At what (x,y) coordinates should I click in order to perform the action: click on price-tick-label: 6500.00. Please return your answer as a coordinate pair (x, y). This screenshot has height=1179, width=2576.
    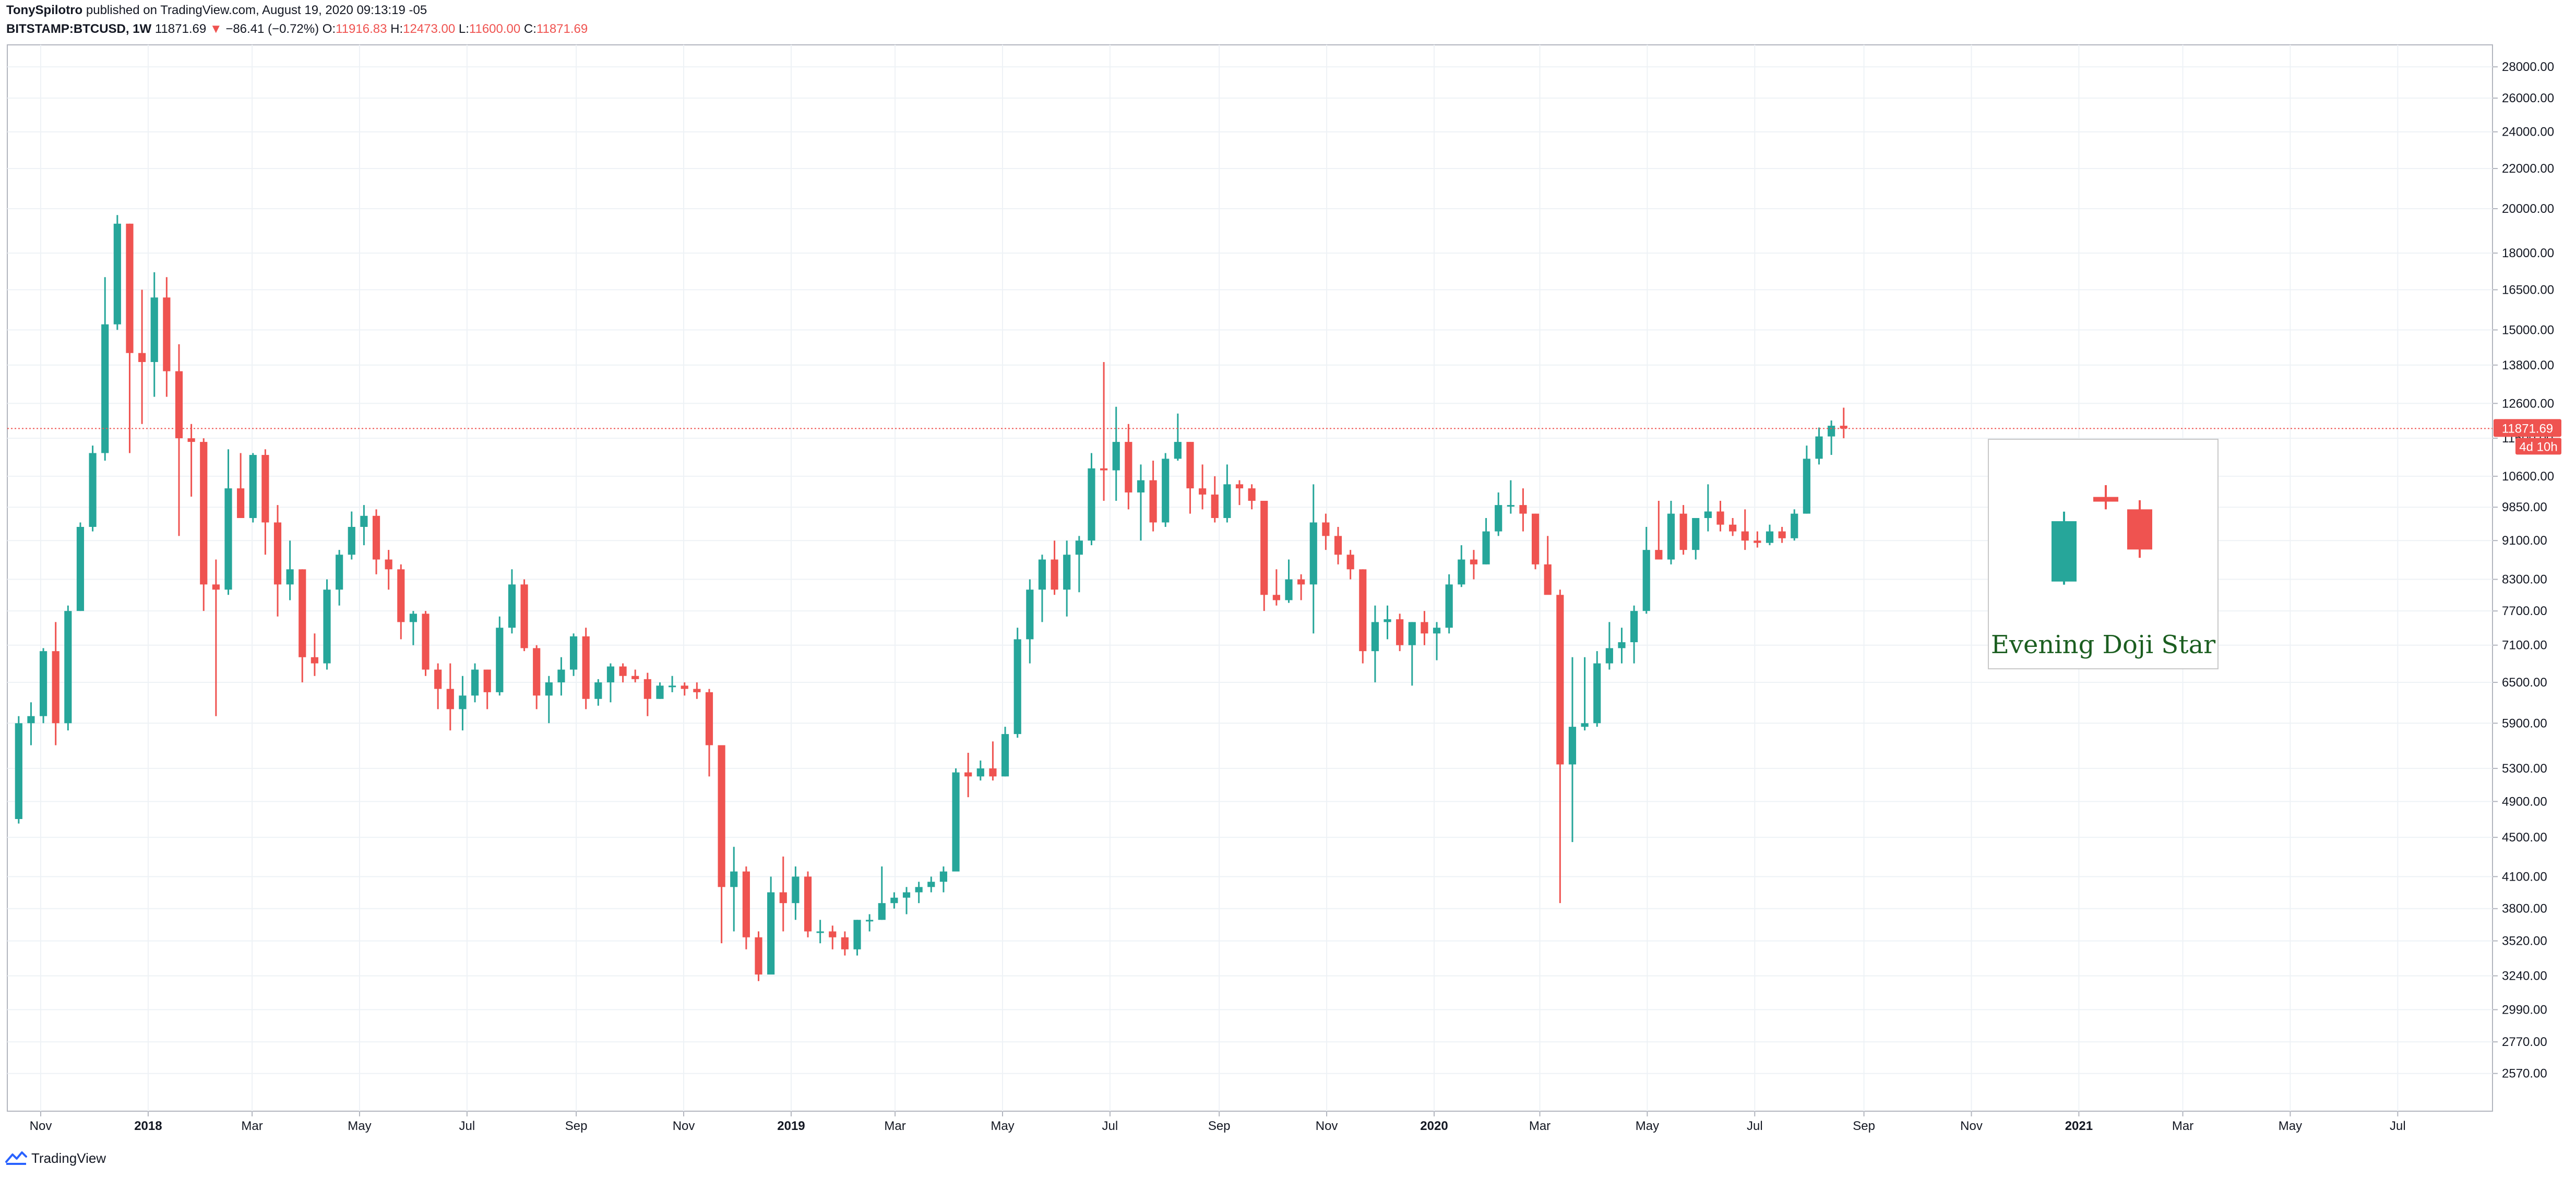
    Looking at the image, I should click on (2525, 683).